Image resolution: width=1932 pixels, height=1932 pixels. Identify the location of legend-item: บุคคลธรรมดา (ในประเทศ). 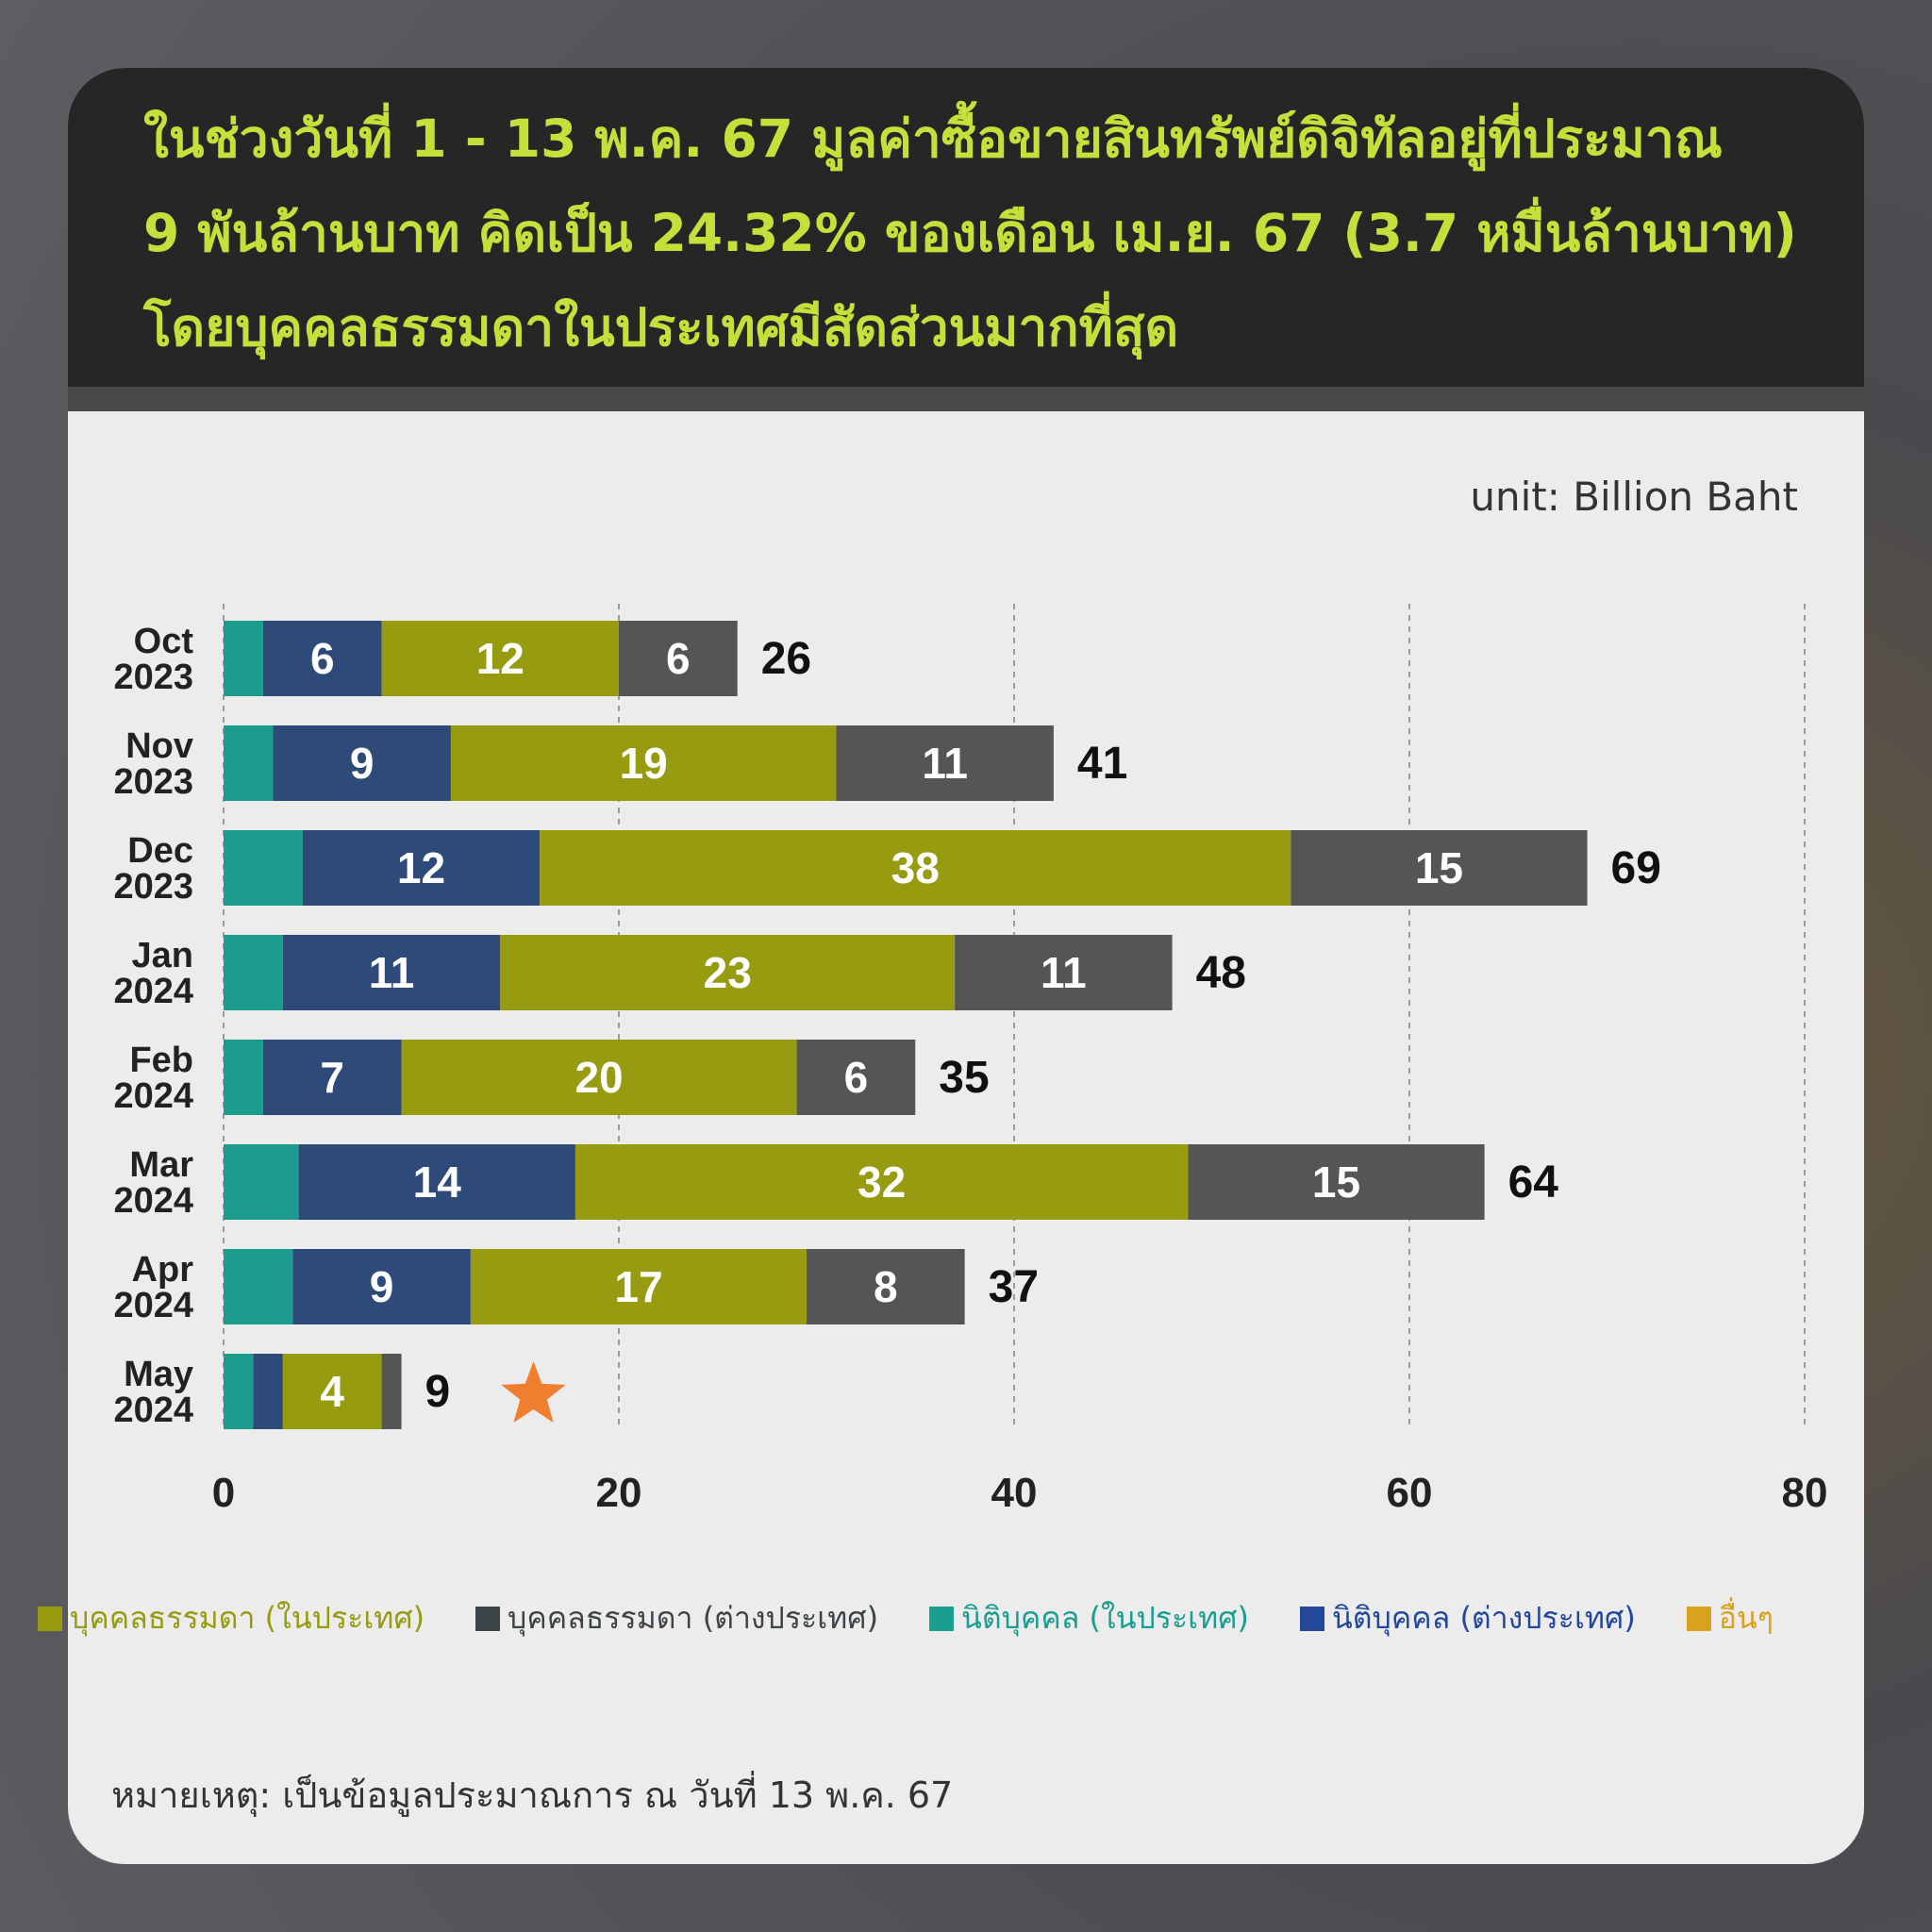
(232, 1618).